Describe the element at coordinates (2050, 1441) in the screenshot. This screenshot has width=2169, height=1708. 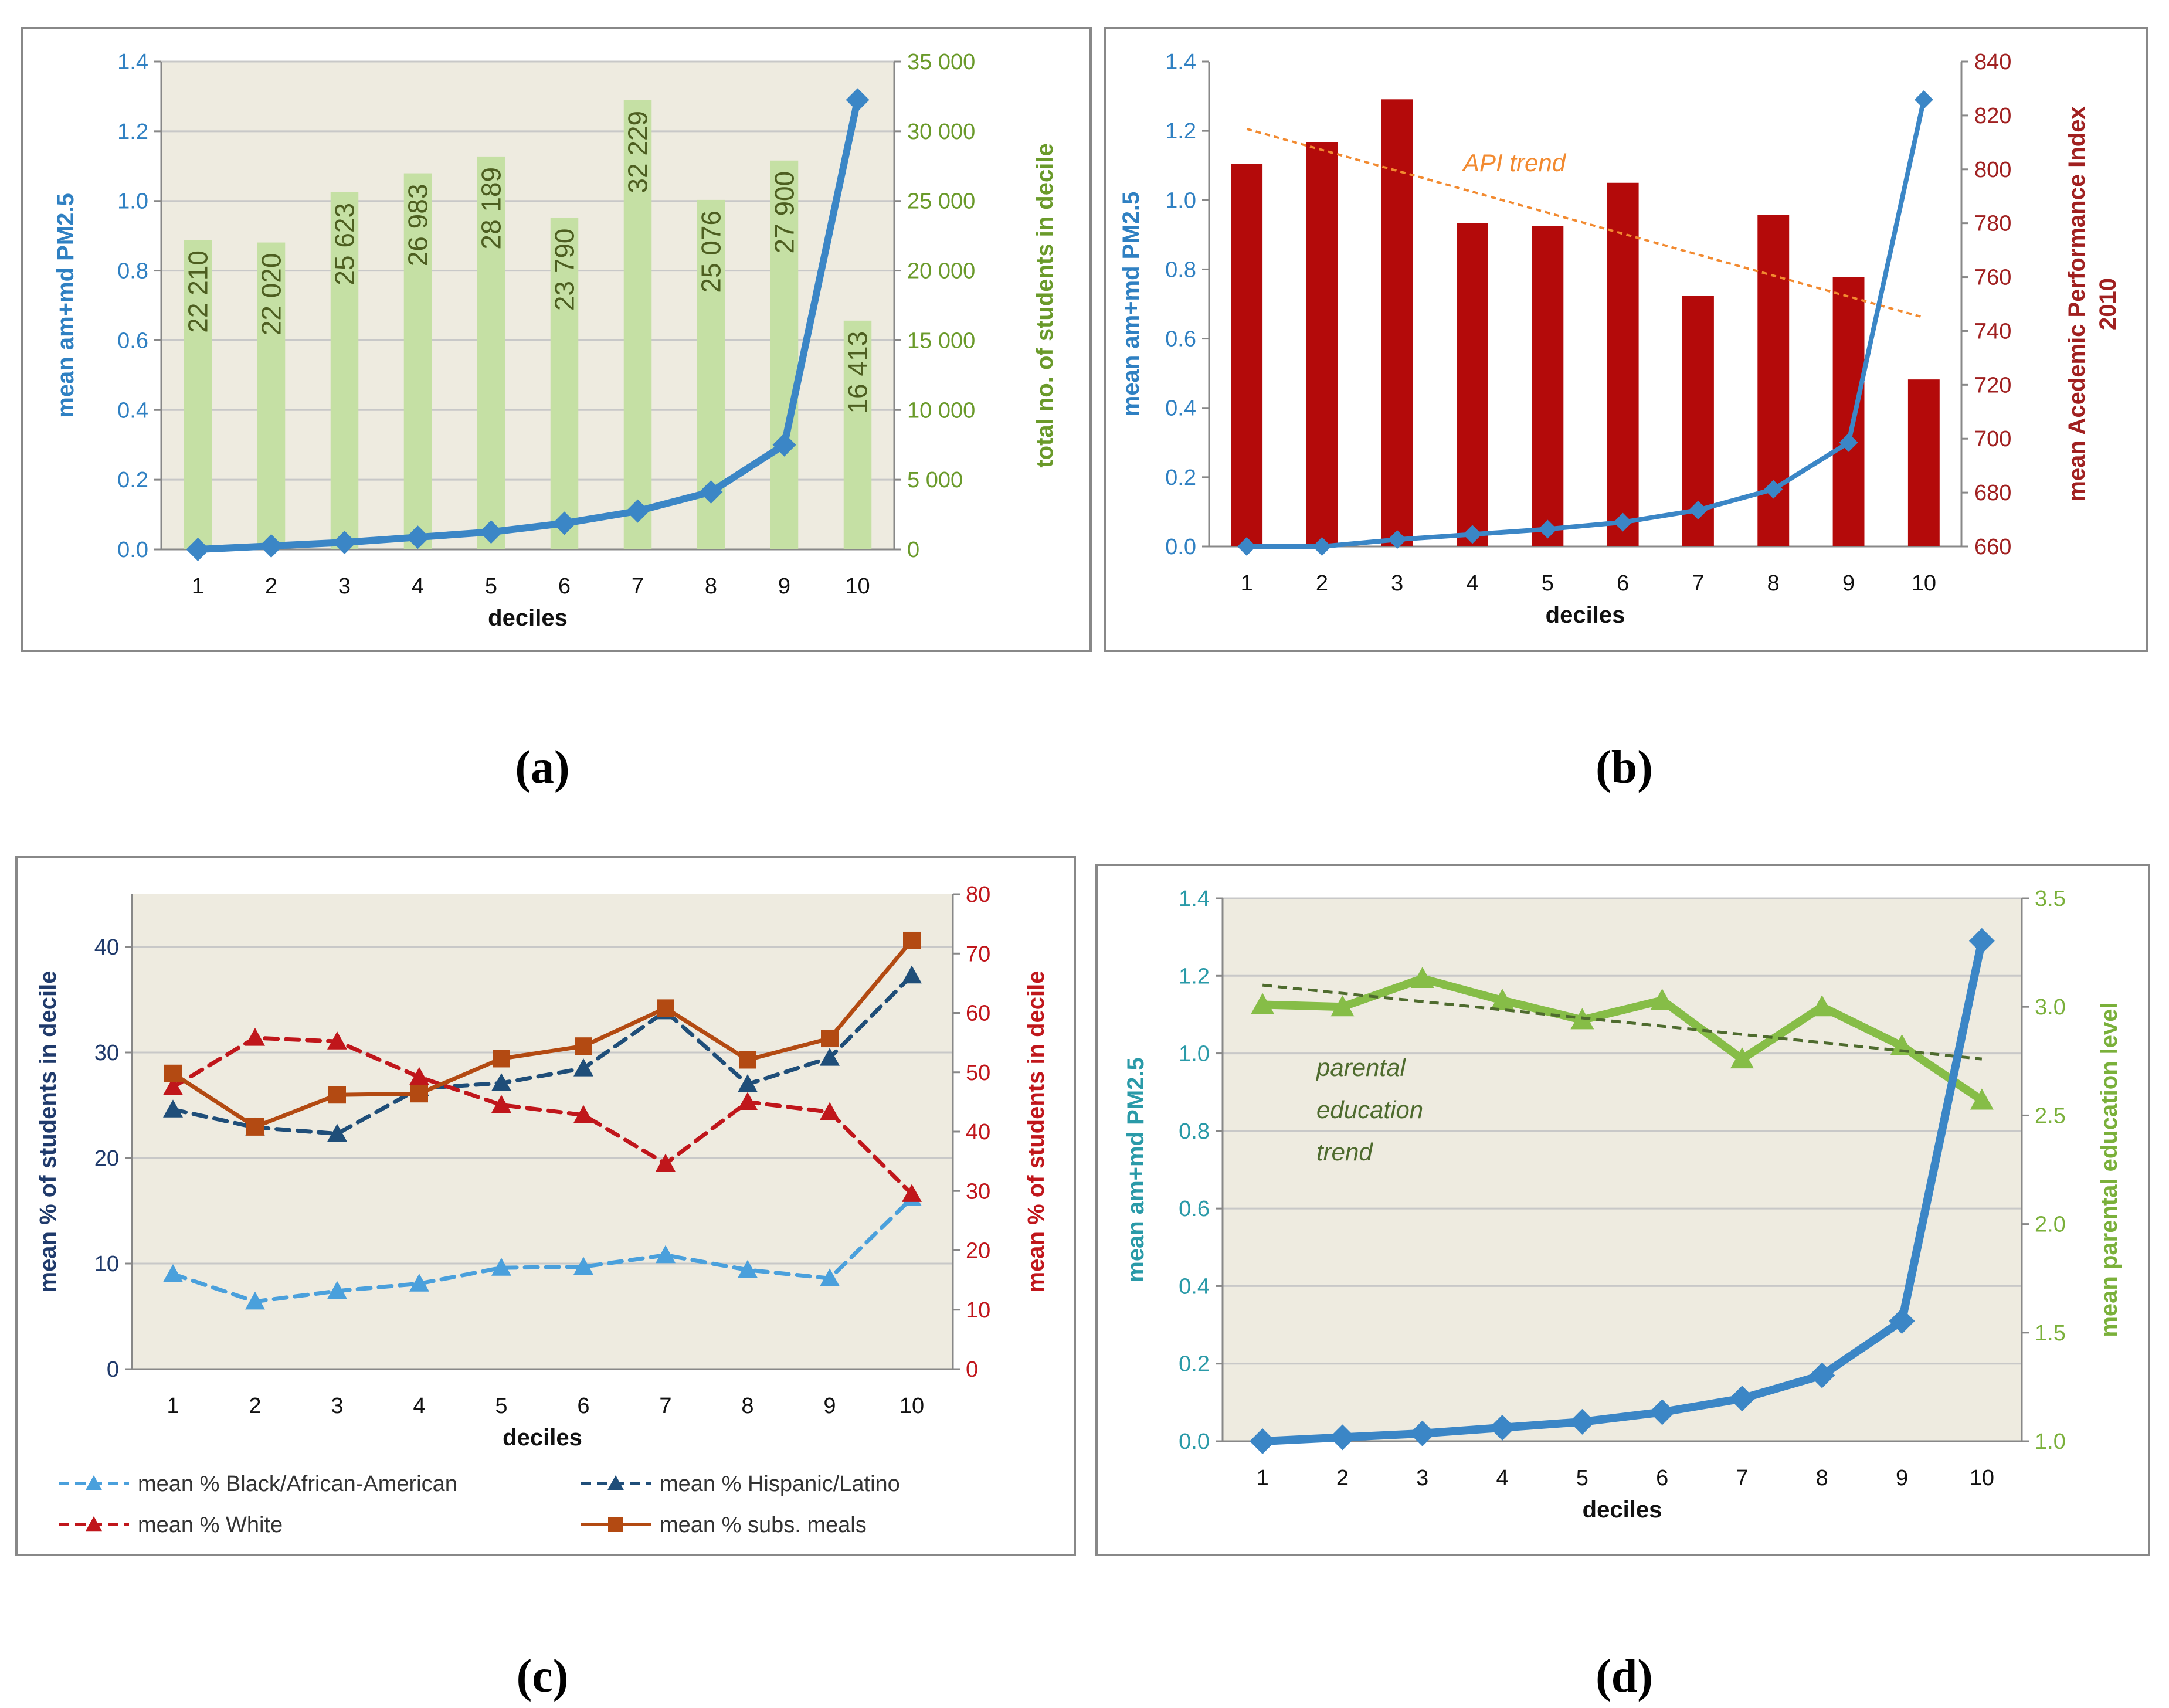
I see `tick-label-right: 1.0` at that location.